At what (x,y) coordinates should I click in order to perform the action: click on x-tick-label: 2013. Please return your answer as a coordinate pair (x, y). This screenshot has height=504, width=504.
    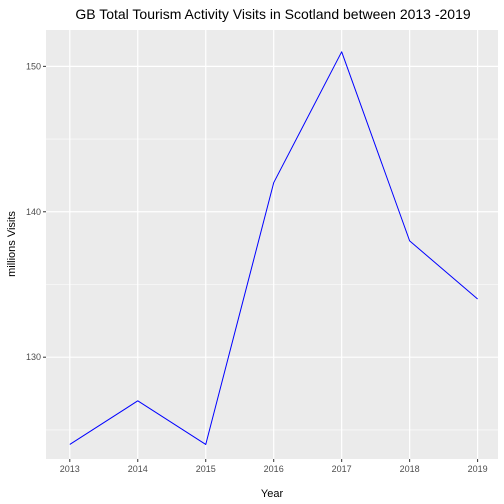
    Looking at the image, I should click on (70, 469).